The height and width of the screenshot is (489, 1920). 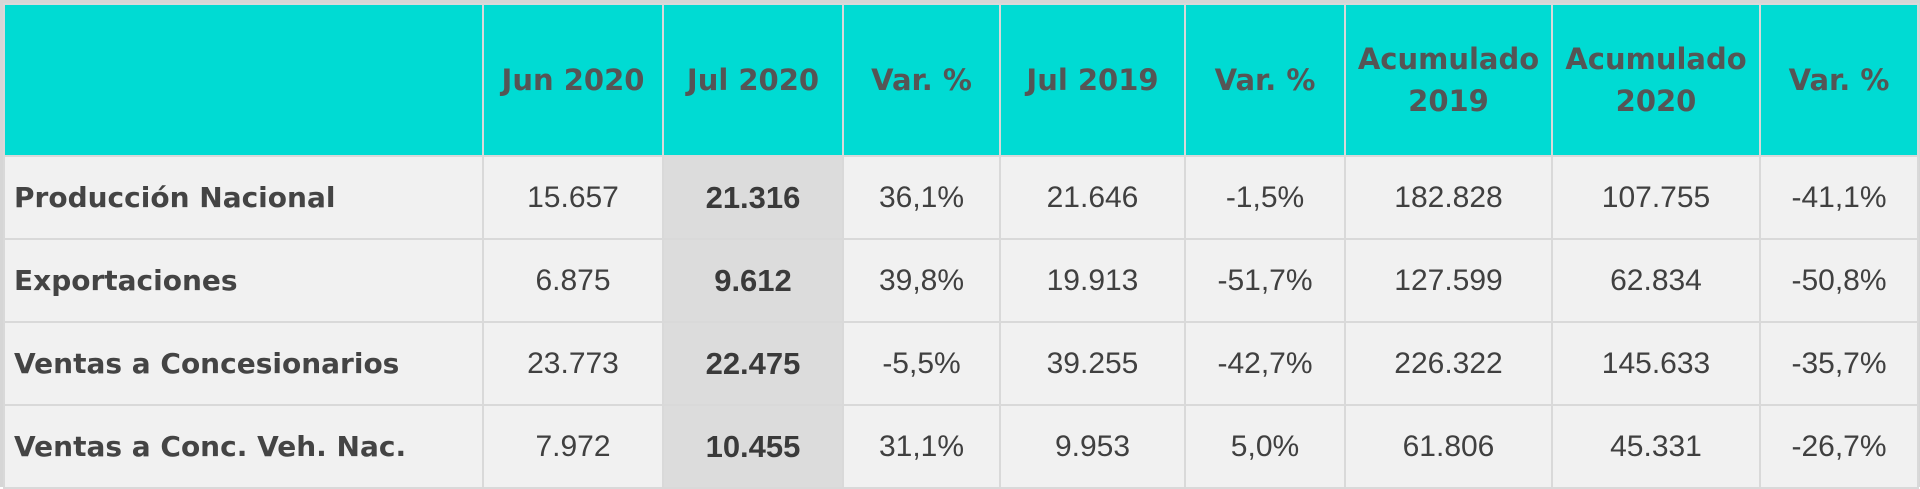 I want to click on table-cell: 23.773, so click(x=573, y=363).